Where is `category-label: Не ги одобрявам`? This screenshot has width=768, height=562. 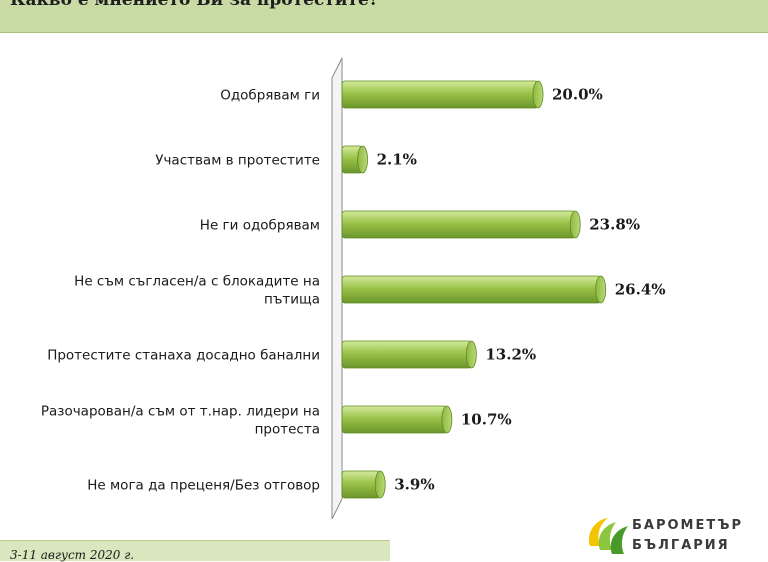 category-label: Не ги одобрявам is located at coordinates (260, 226).